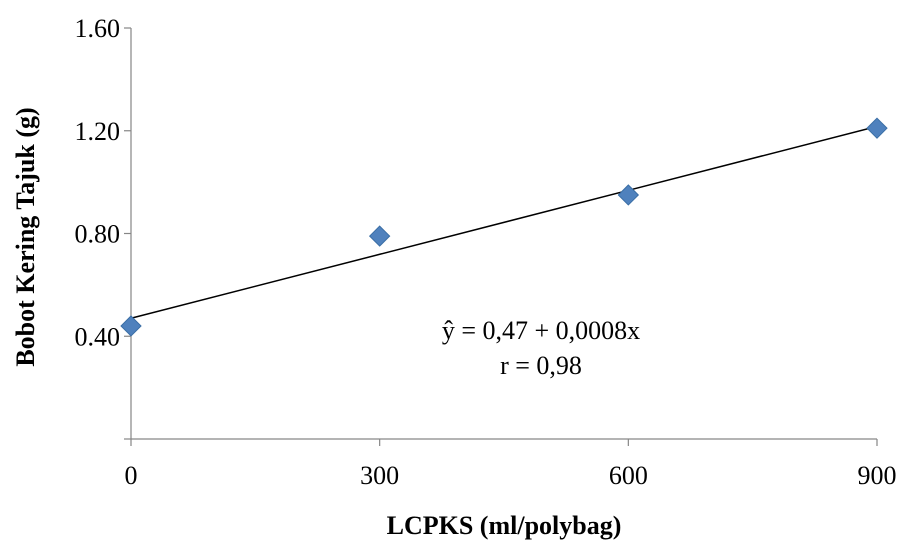 Image resolution: width=903 pixels, height=545 pixels. I want to click on y-tick-label: 1.60, so click(98, 28).